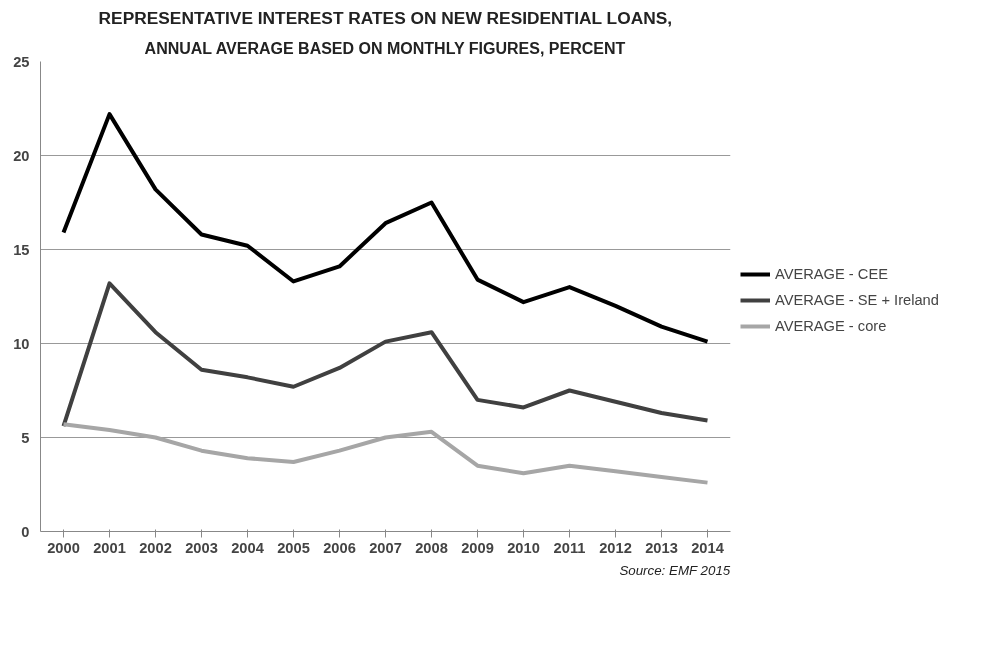 The height and width of the screenshot is (664, 1004). What do you see at coordinates (21, 249) in the screenshot?
I see `y-tick-label: 15` at bounding box center [21, 249].